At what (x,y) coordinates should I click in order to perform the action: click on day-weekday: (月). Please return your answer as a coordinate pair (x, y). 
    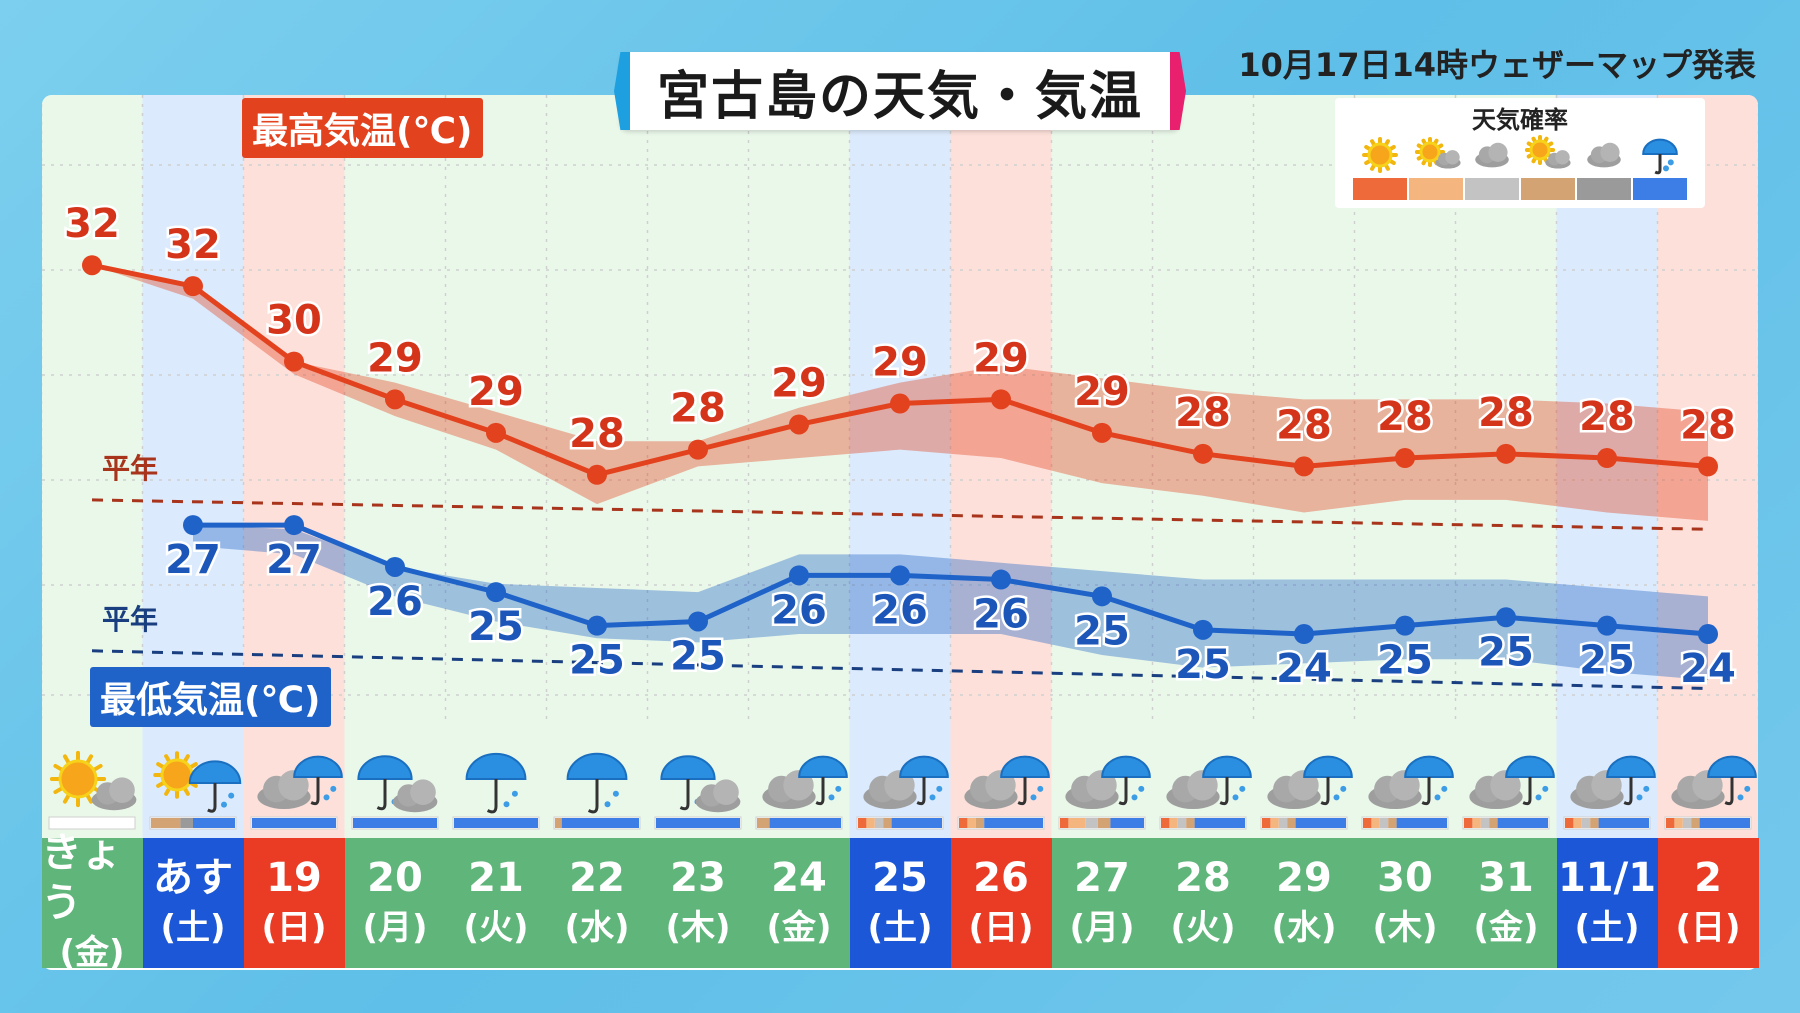
    Looking at the image, I should click on (1102, 928).